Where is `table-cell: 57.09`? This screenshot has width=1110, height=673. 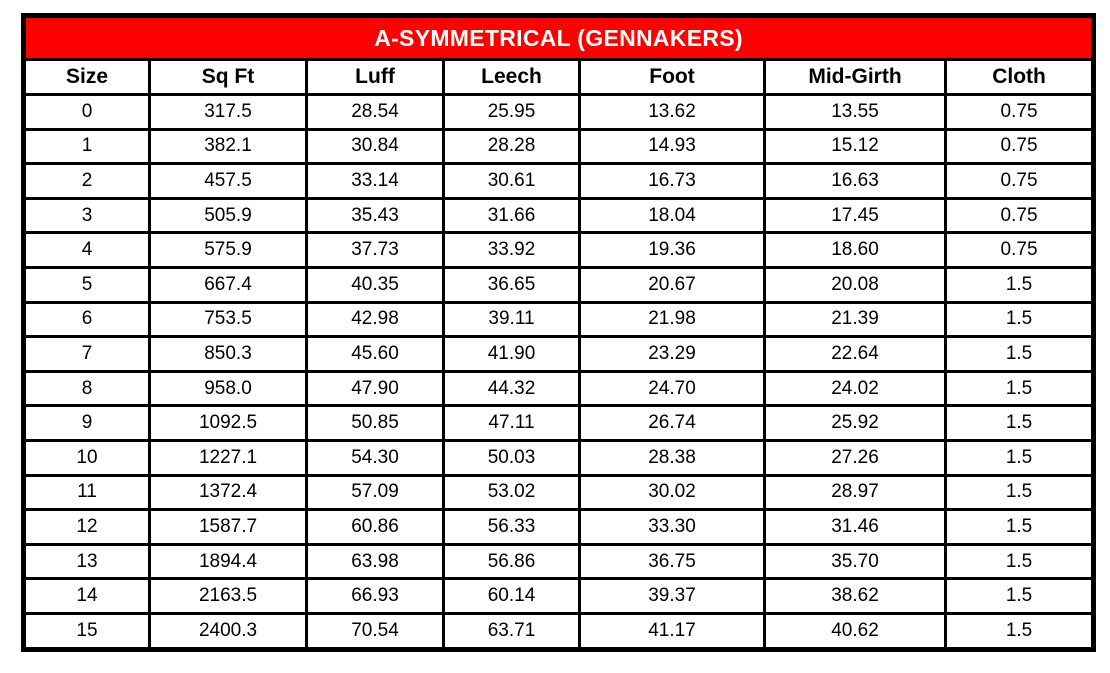
table-cell: 57.09 is located at coordinates (375, 492).